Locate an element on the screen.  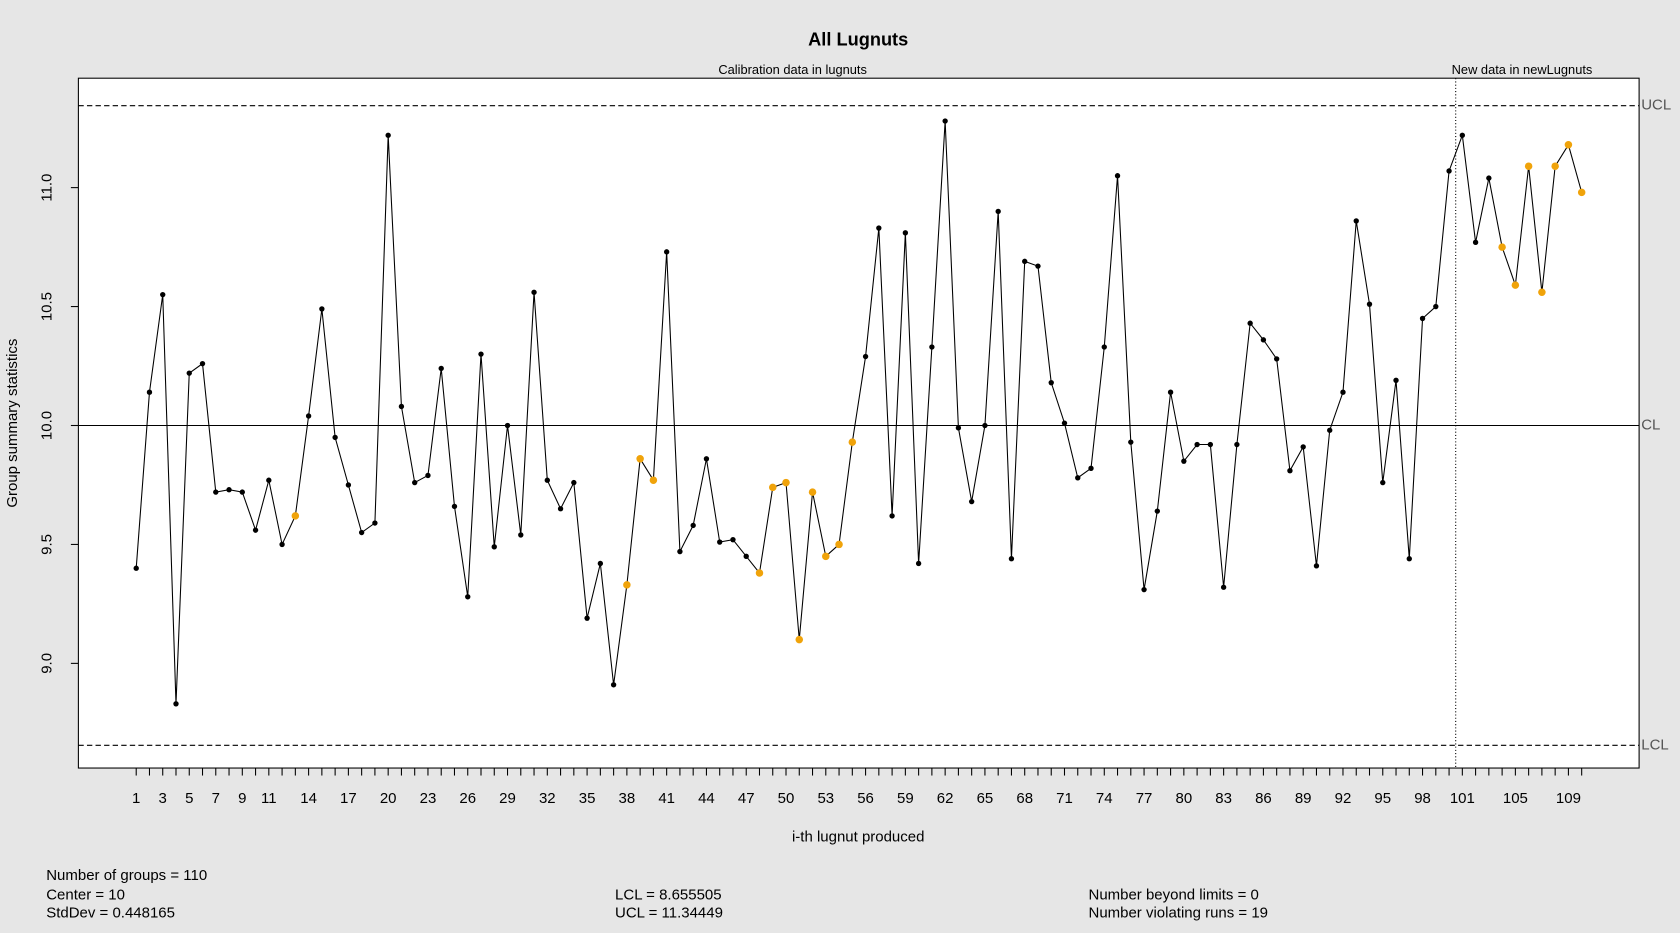
stat-label: Center = is located at coordinates (75, 894).